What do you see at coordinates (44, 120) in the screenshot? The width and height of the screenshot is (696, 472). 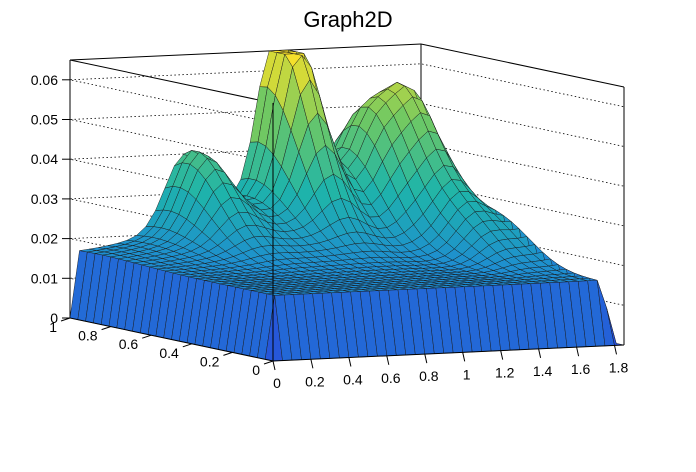 I see `z-tick-label: 0.05` at bounding box center [44, 120].